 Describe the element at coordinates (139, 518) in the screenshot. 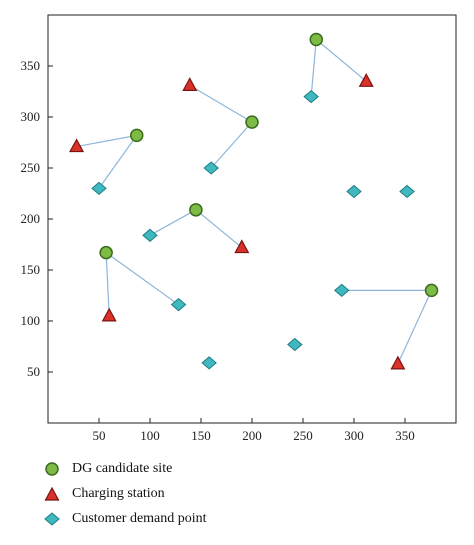

I see `legend-label-demand: Customer demand point` at that location.